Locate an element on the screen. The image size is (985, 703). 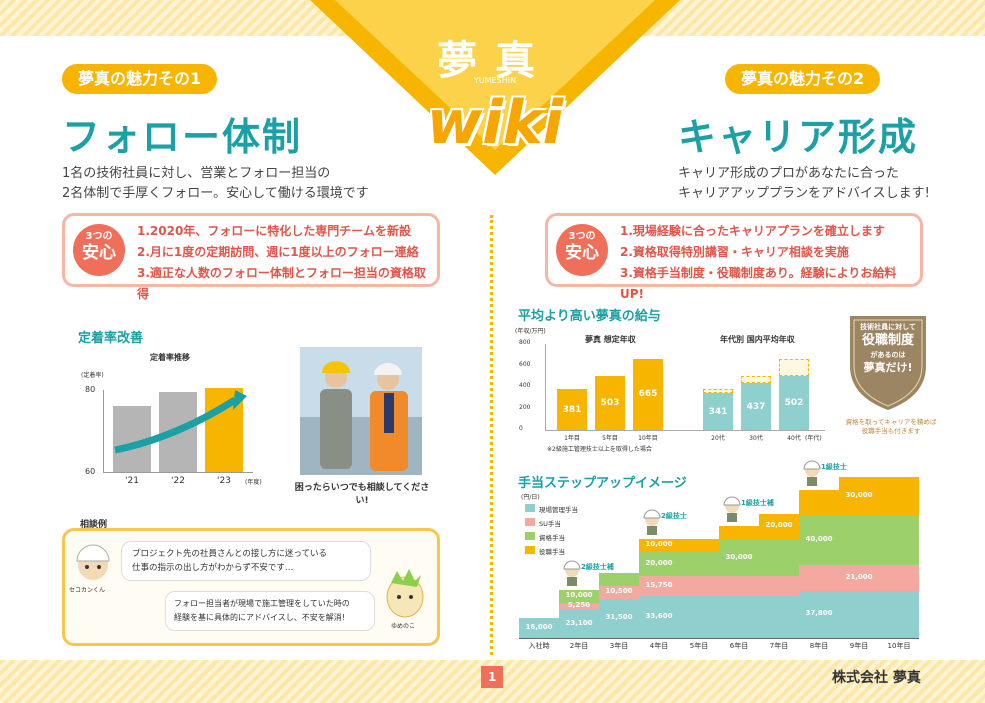
step-x-tick: 9年目 is located at coordinates (859, 646).